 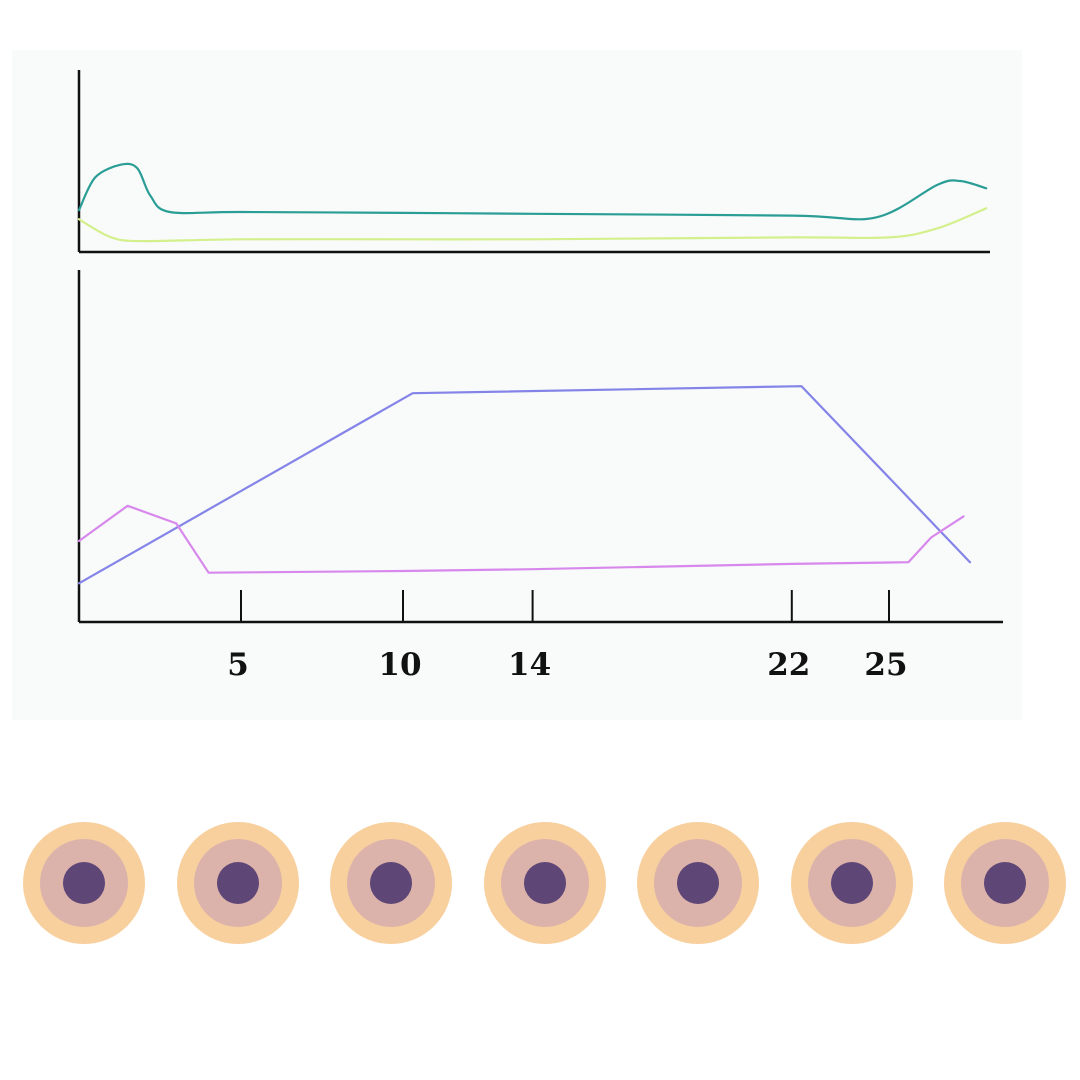 What do you see at coordinates (399, 665) in the screenshot?
I see `x-tick-label: 10` at bounding box center [399, 665].